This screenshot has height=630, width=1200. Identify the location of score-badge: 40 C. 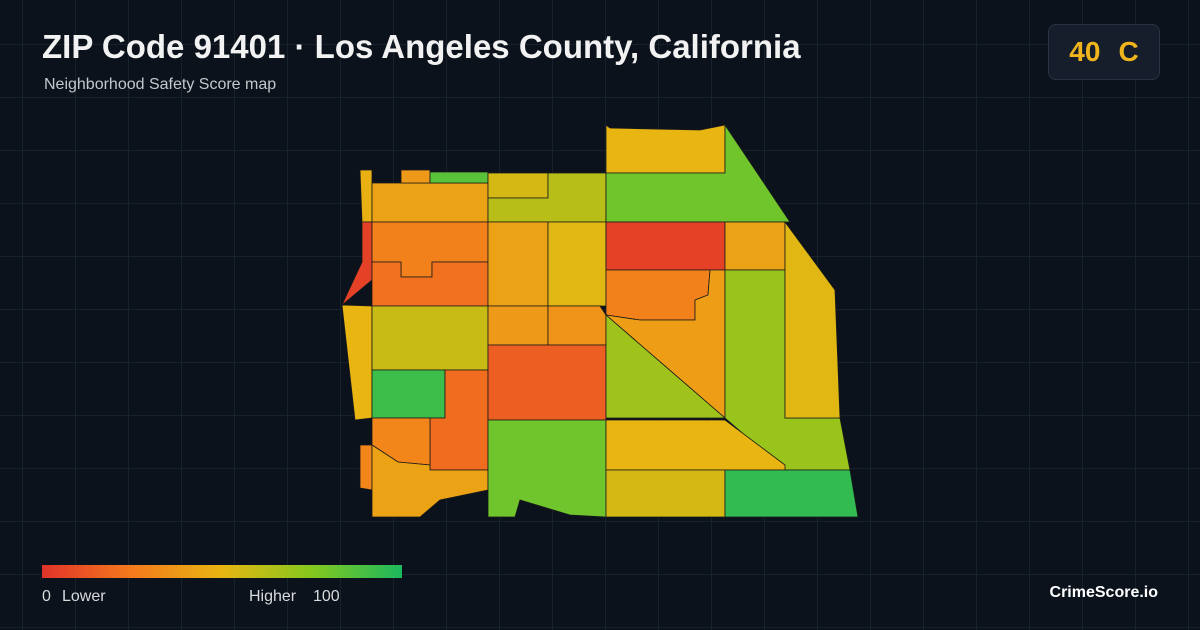
(1104, 52).